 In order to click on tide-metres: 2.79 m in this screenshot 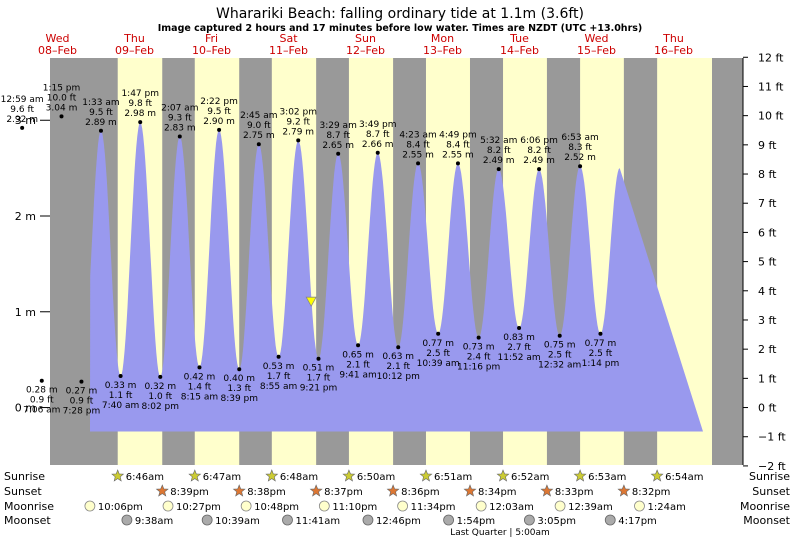, I will do `click(298, 132)`.